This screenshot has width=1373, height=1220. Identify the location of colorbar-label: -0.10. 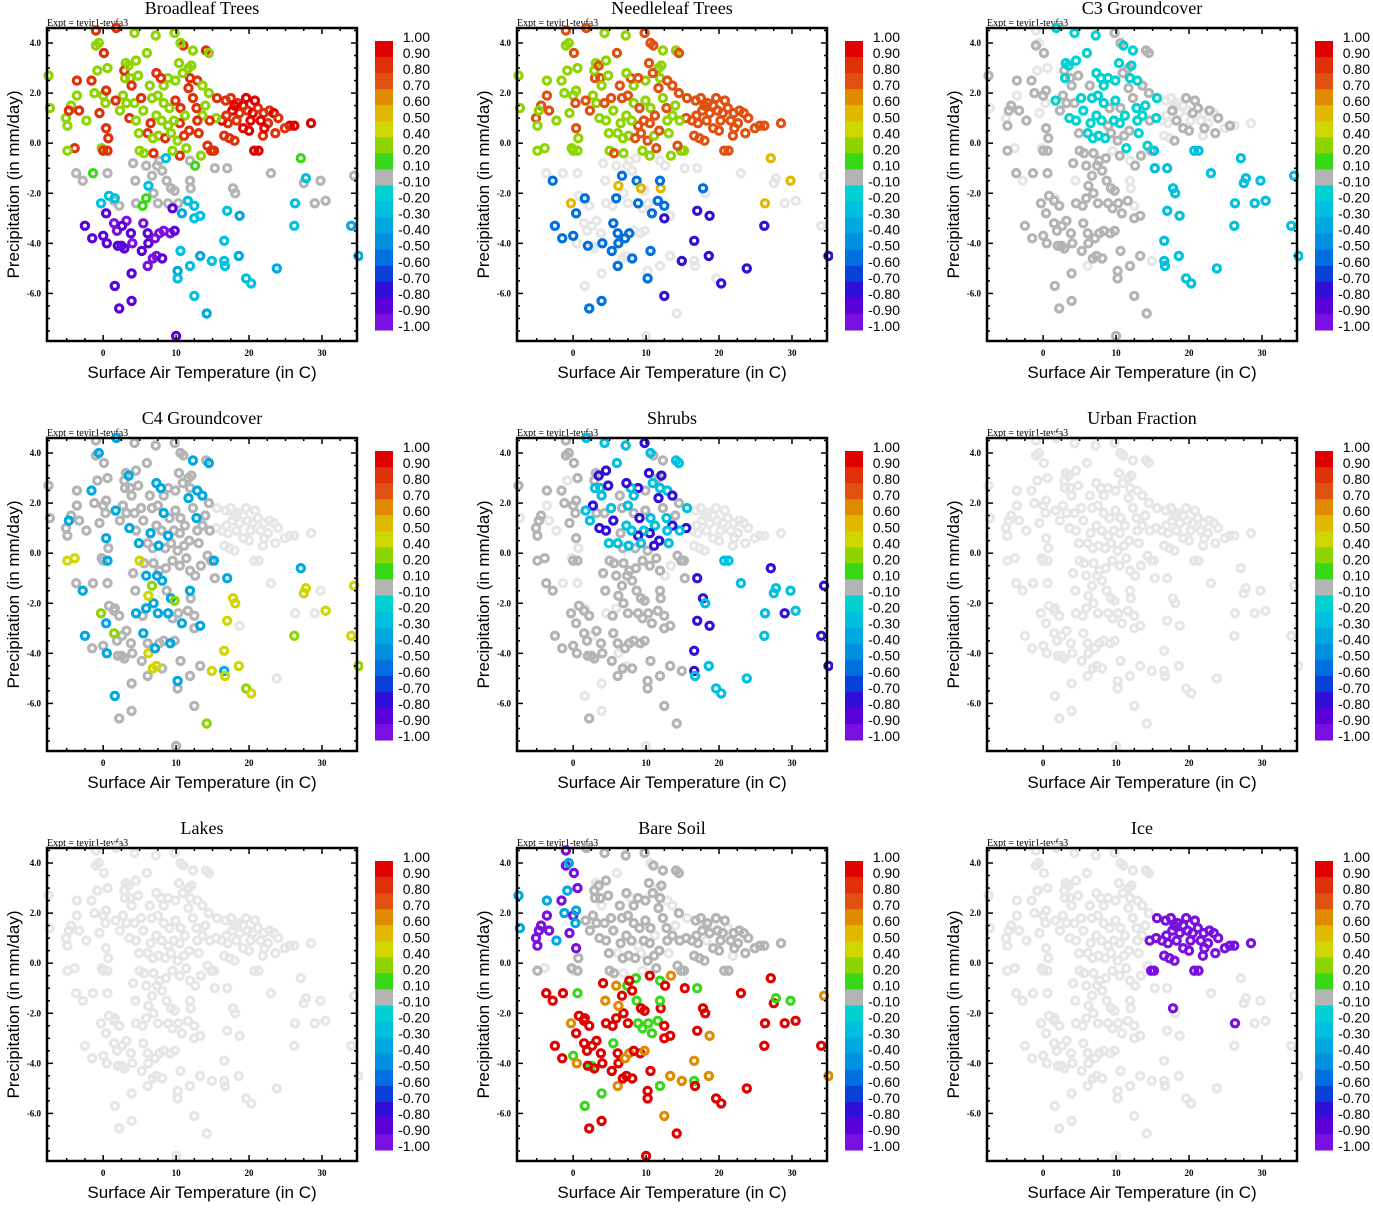
(1354, 592).